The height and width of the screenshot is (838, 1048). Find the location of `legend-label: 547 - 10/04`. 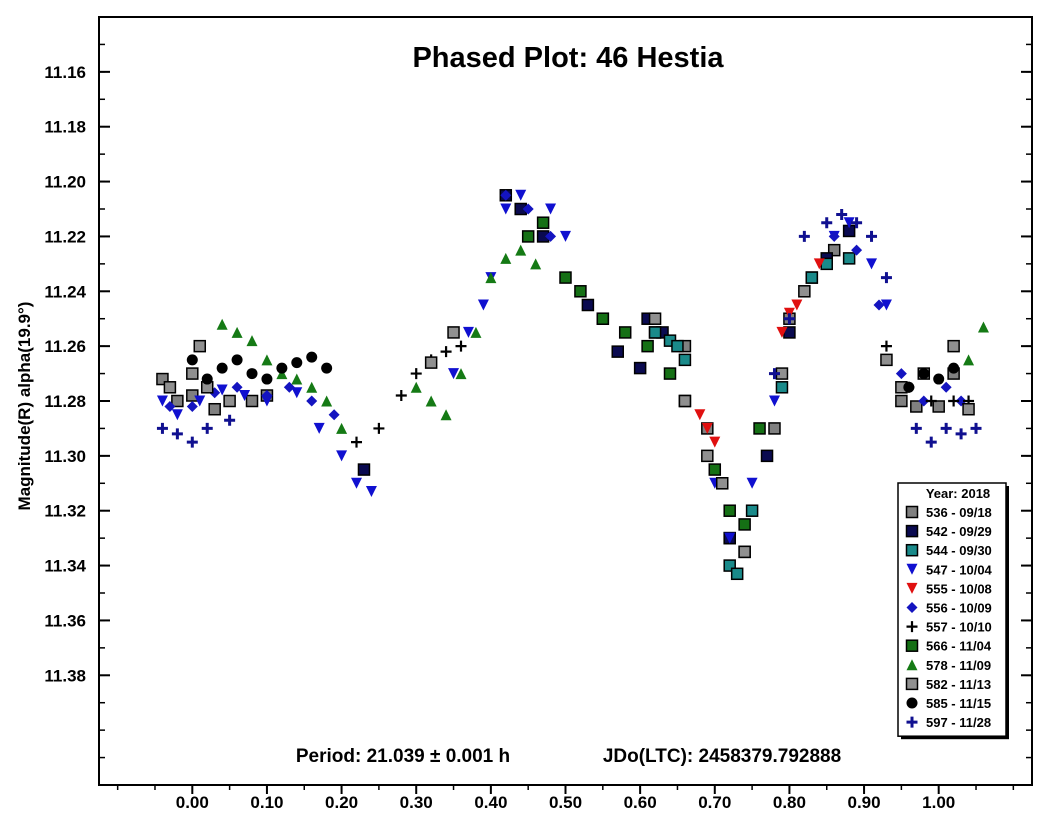

legend-label: 547 - 10/04 is located at coordinates (959, 569).